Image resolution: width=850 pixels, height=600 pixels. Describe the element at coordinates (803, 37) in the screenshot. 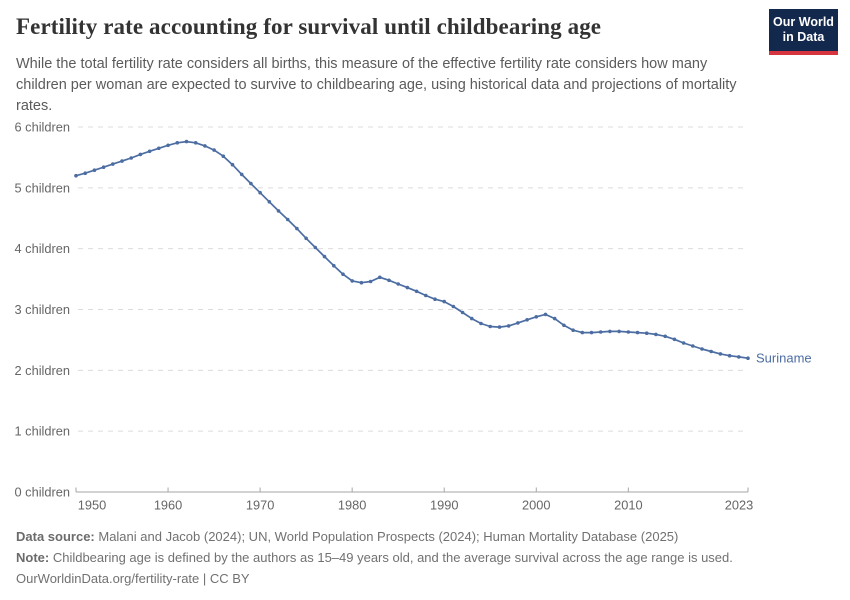

I see `owid-logo-line2: in Data` at that location.